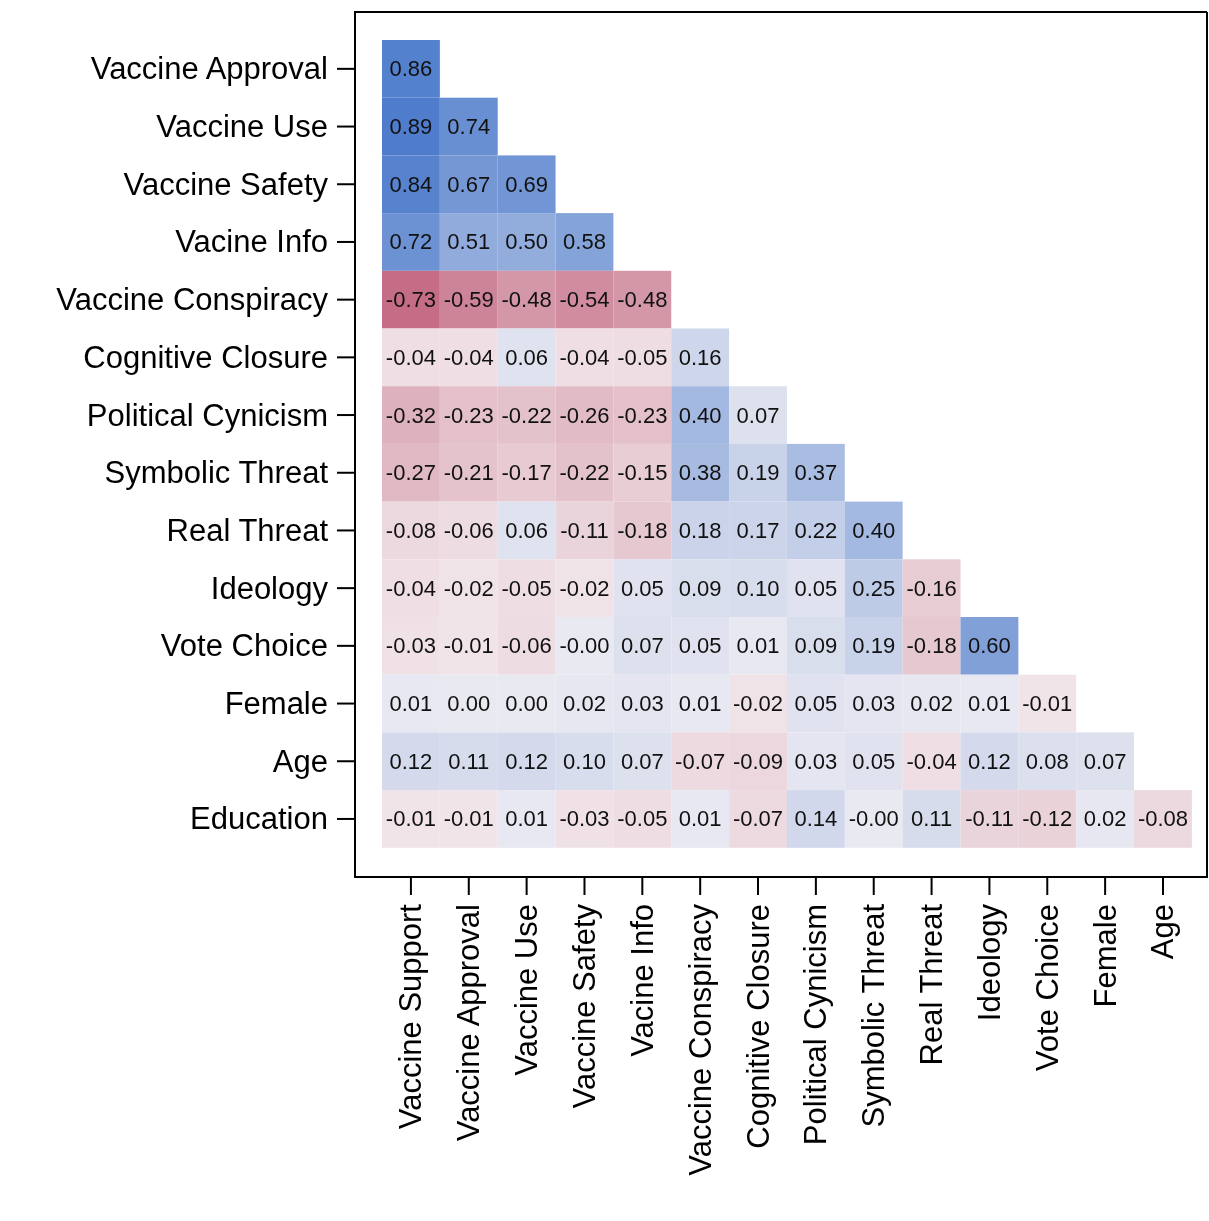  What do you see at coordinates (469, 127) in the screenshot?
I see `data-label: 0.74` at bounding box center [469, 127].